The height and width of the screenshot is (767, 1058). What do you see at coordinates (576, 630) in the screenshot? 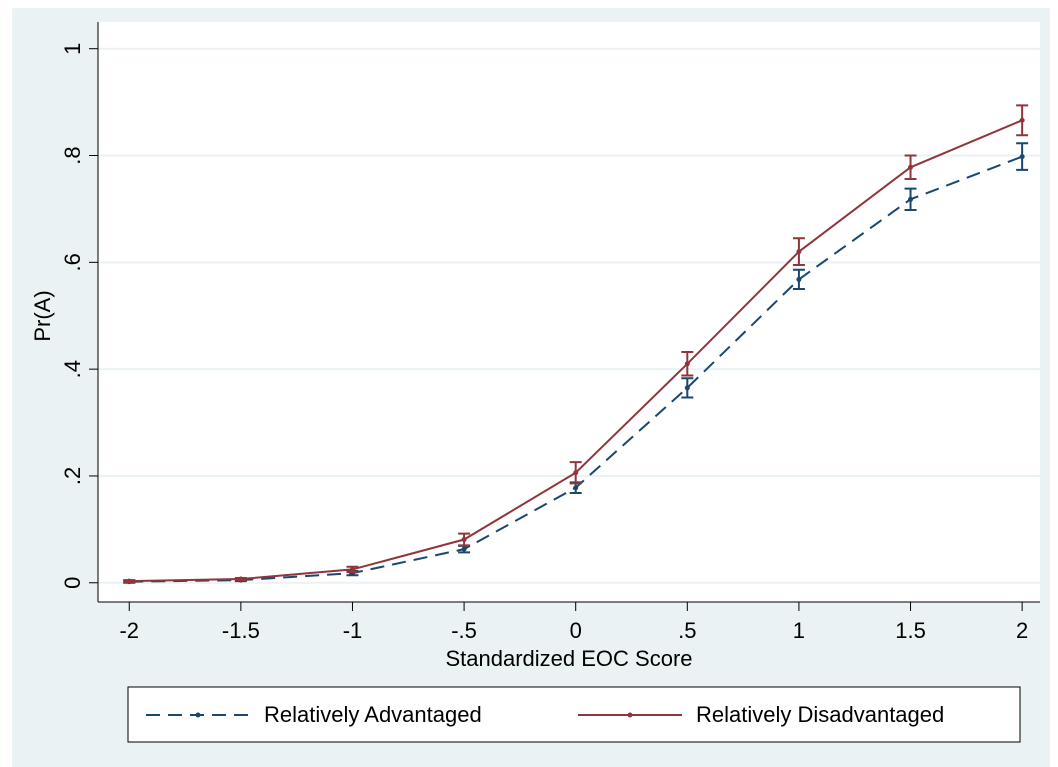
I see `x-tick-label: 0` at bounding box center [576, 630].